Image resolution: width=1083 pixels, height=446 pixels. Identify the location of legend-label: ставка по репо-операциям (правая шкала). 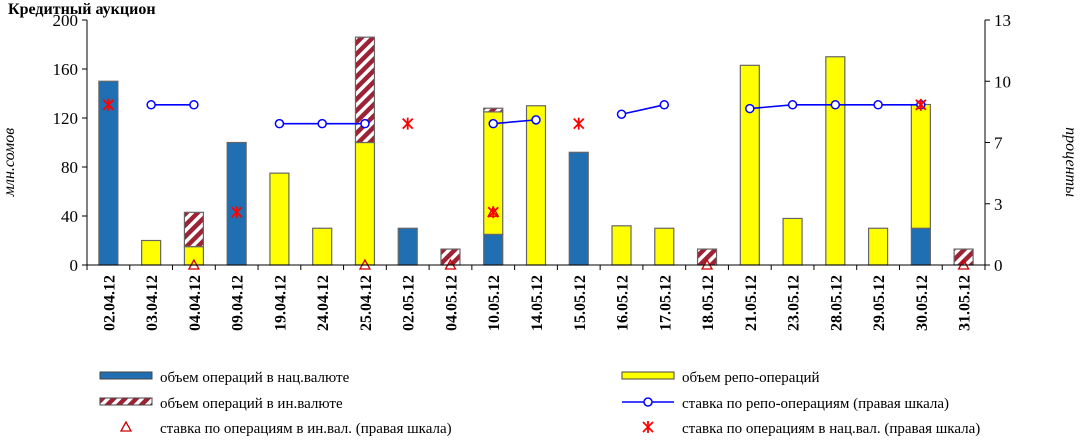
(815, 404).